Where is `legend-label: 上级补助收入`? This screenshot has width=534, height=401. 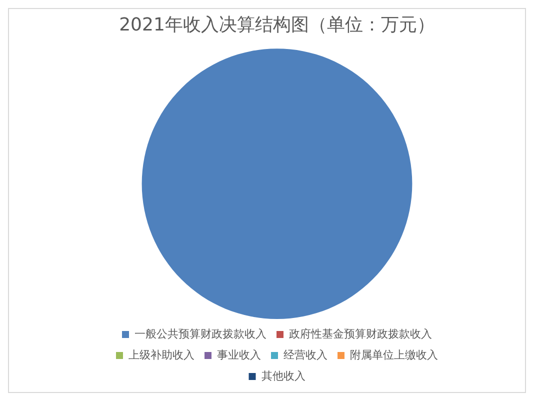 legend-label: 上级补助收入 is located at coordinates (161, 355).